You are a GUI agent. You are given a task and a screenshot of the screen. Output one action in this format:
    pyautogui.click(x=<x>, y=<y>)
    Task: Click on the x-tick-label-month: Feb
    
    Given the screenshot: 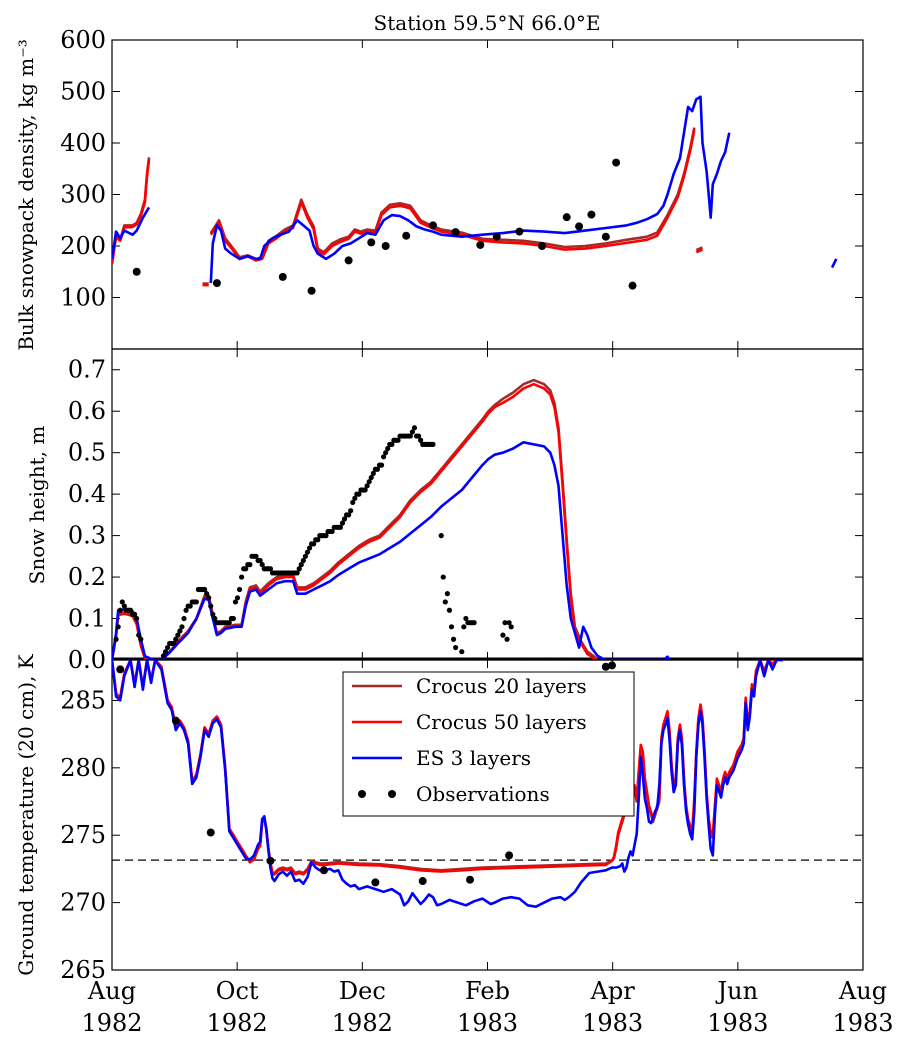 What is the action you would take?
    pyautogui.click(x=487, y=991)
    